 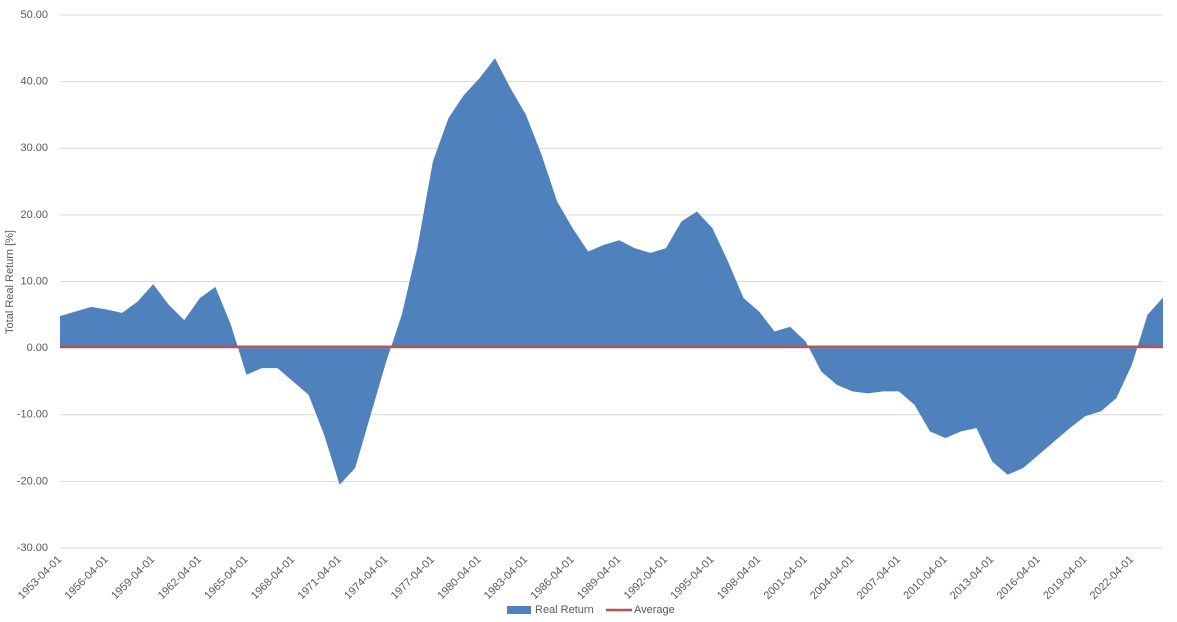 I want to click on x-tick-label: 2019-04-01, so click(x=1065, y=578).